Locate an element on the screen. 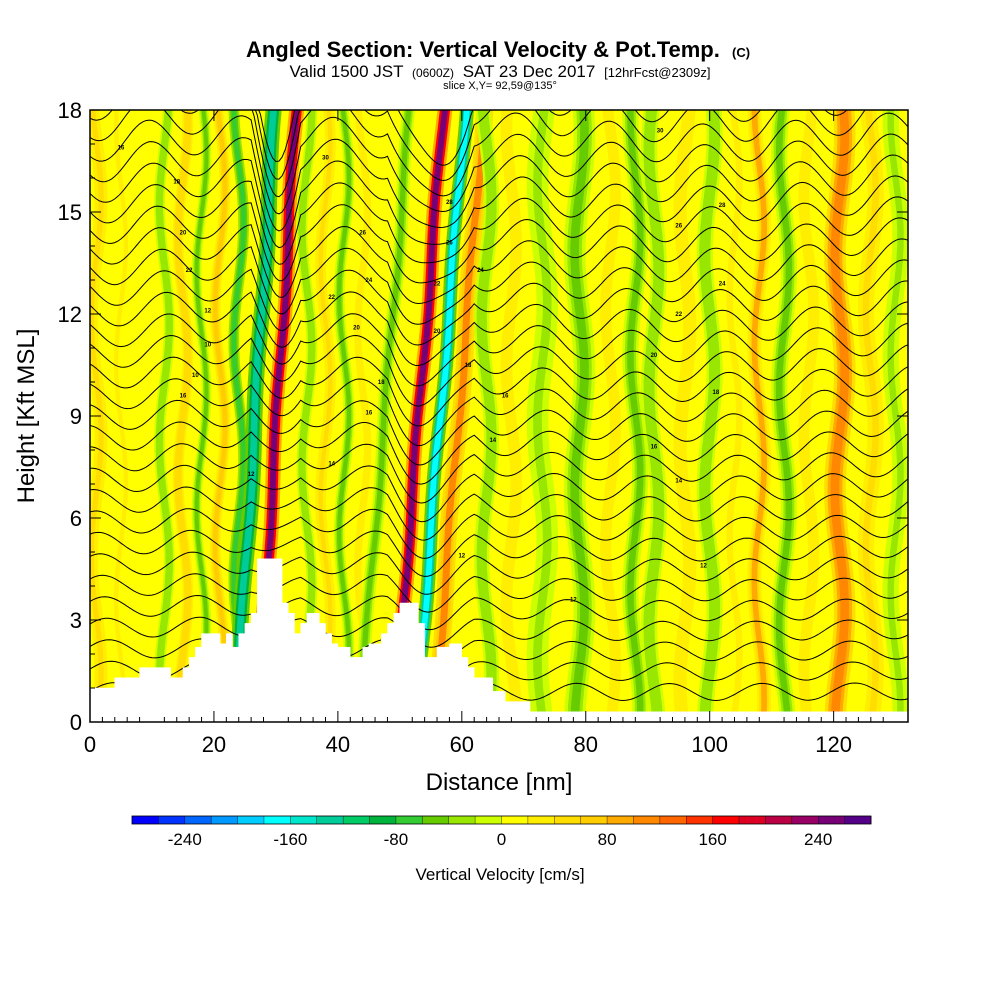 The width and height of the screenshot is (1000, 1000). colorbar-tick-label: -80 is located at coordinates (396, 839).